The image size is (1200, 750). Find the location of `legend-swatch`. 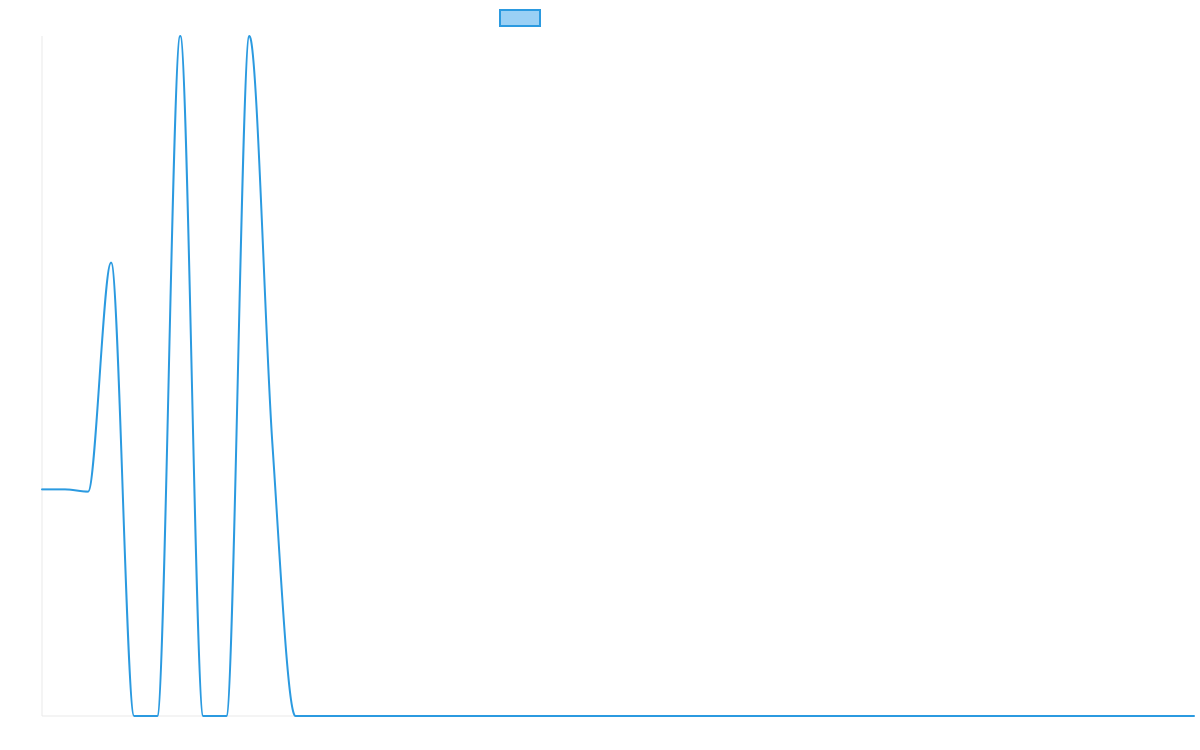

legend-swatch is located at coordinates (520, 18).